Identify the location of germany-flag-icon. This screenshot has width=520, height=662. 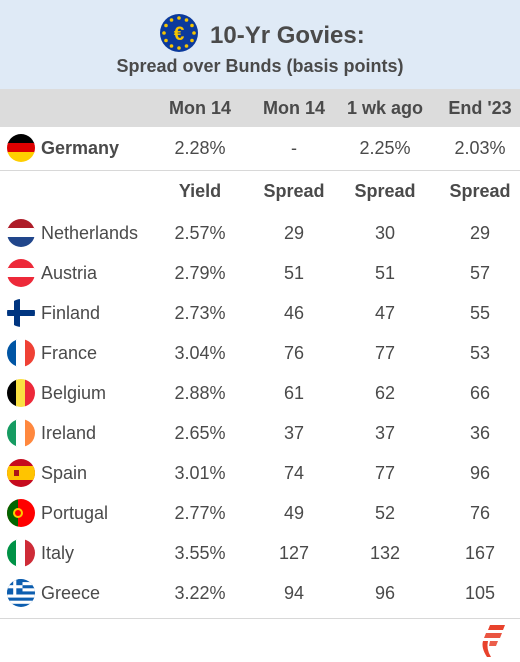
(21, 148).